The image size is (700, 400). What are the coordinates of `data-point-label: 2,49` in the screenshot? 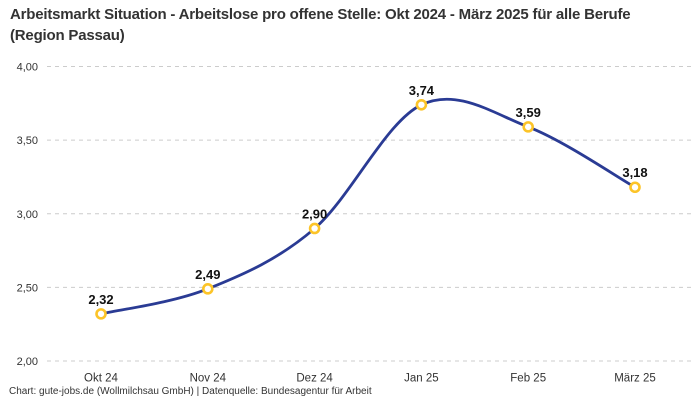 It's located at (207, 274).